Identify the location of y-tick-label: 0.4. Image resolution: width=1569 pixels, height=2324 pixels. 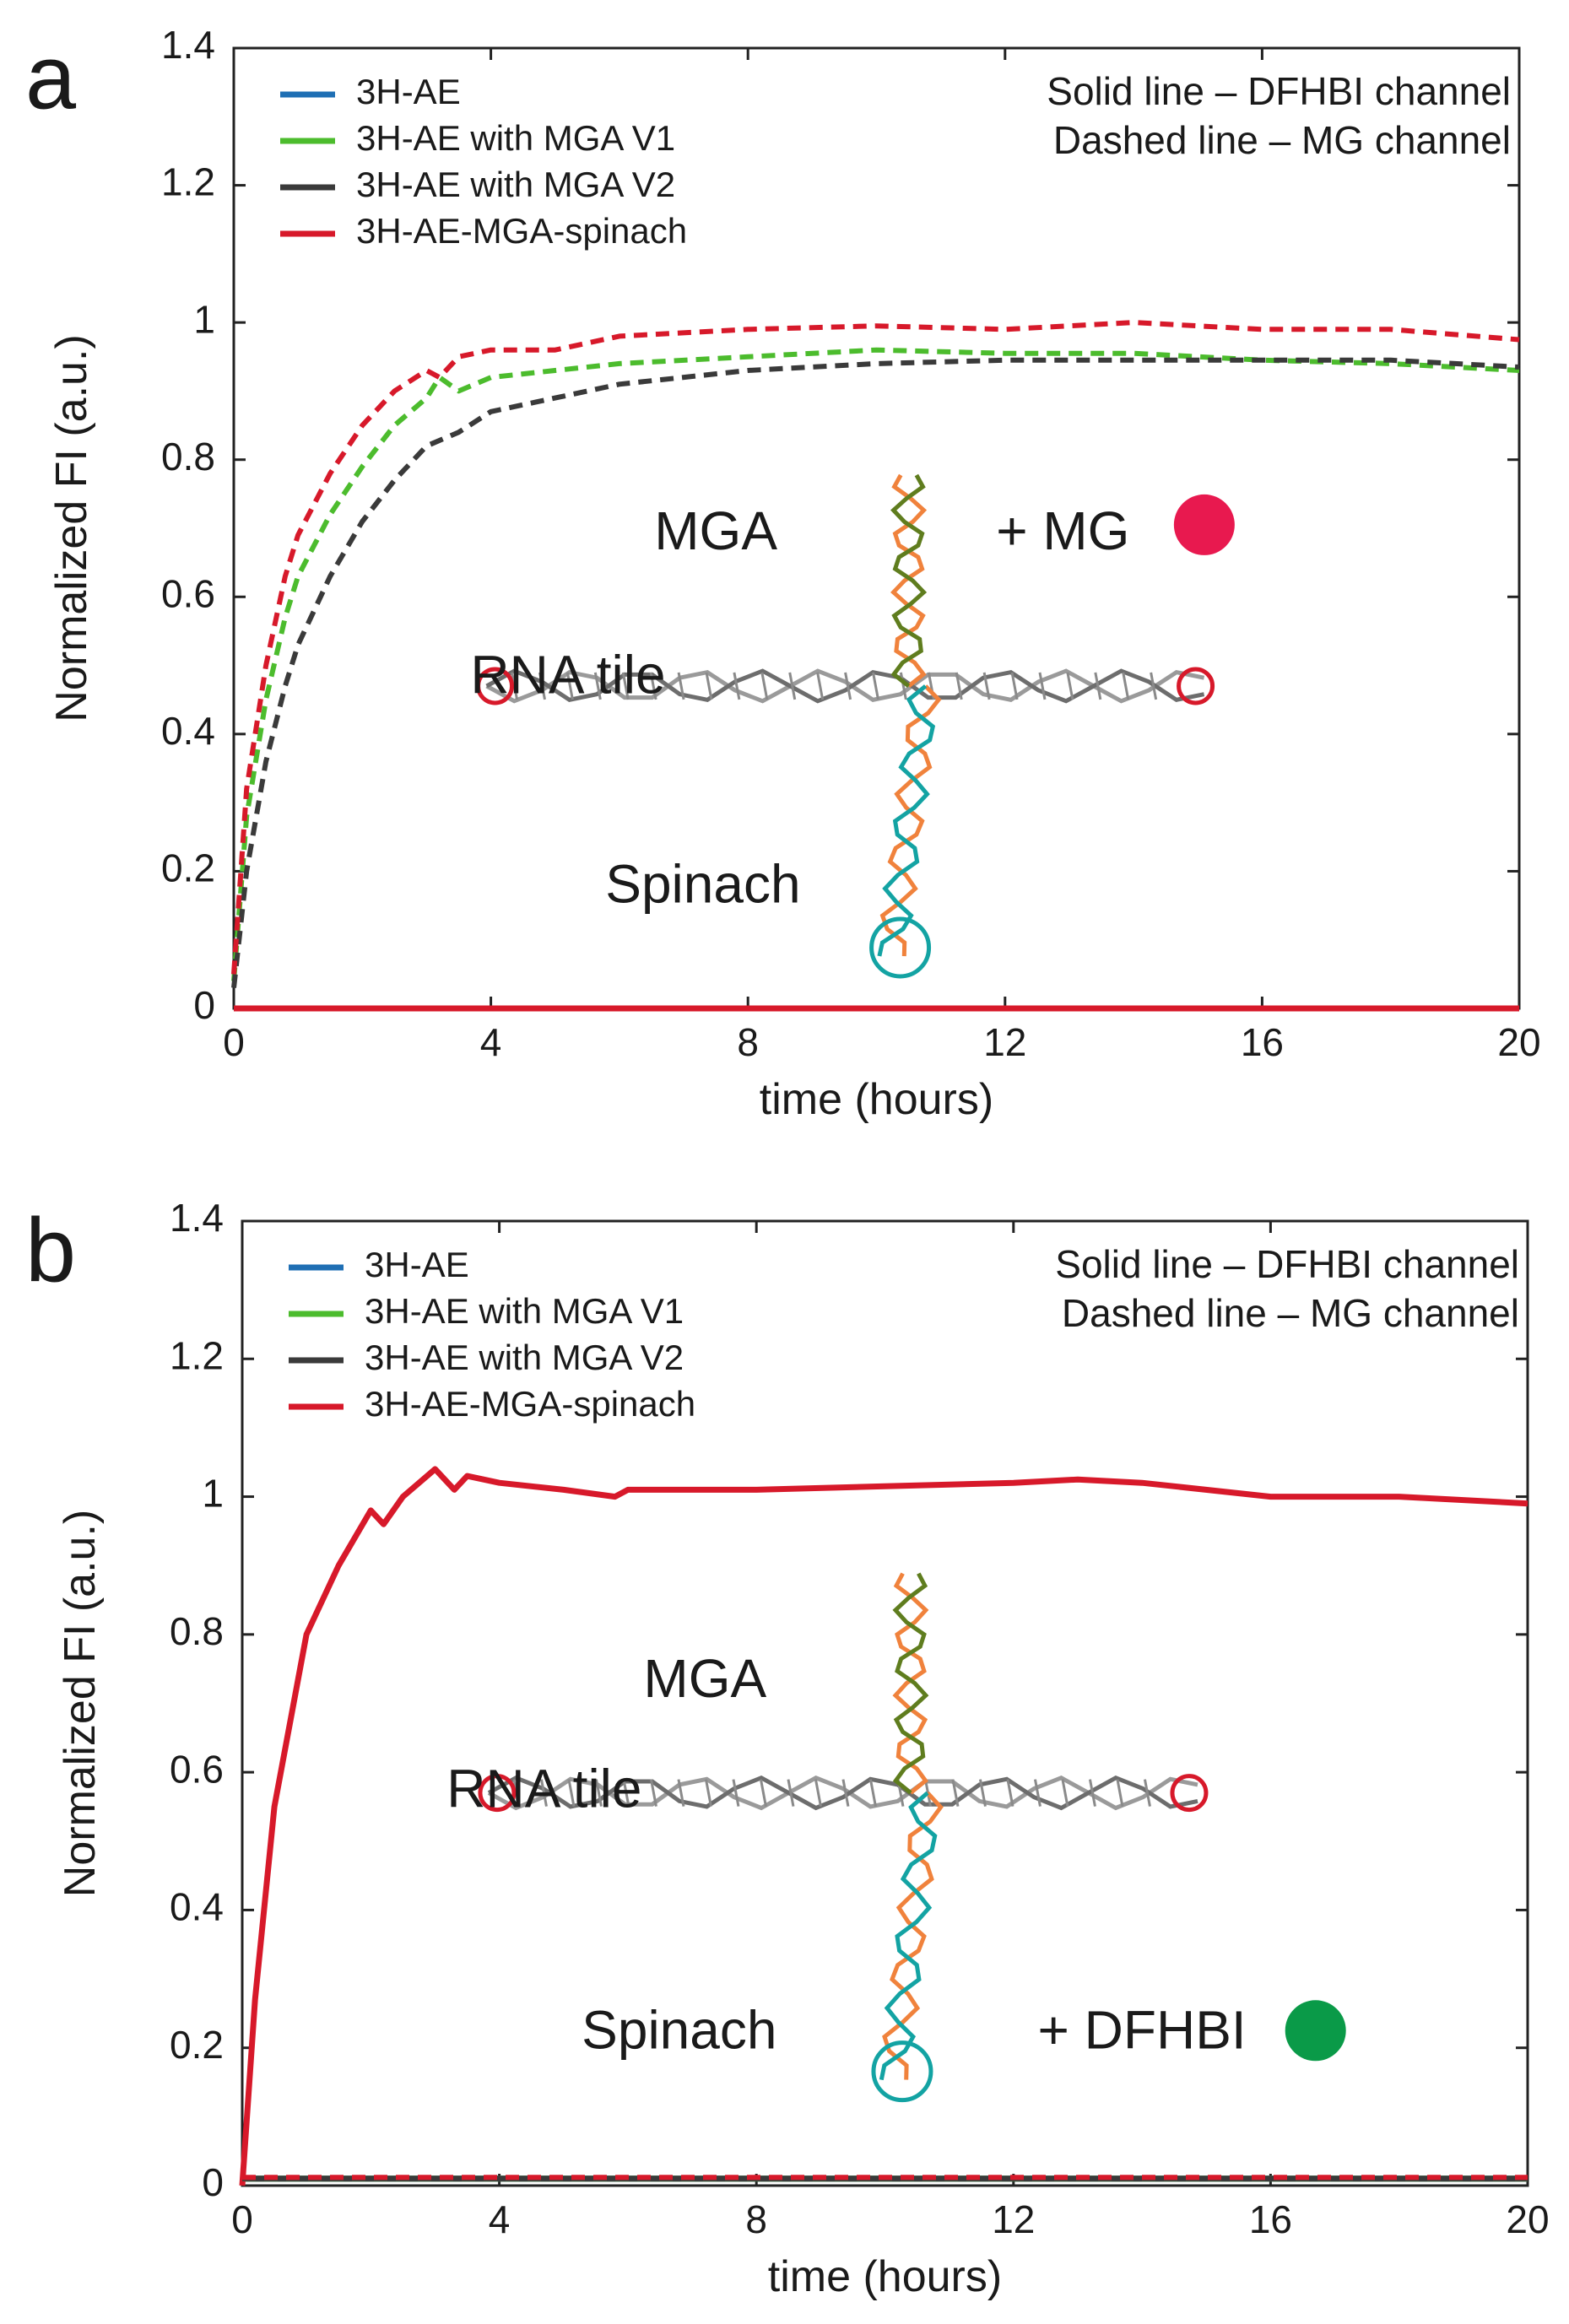
(197, 1907).